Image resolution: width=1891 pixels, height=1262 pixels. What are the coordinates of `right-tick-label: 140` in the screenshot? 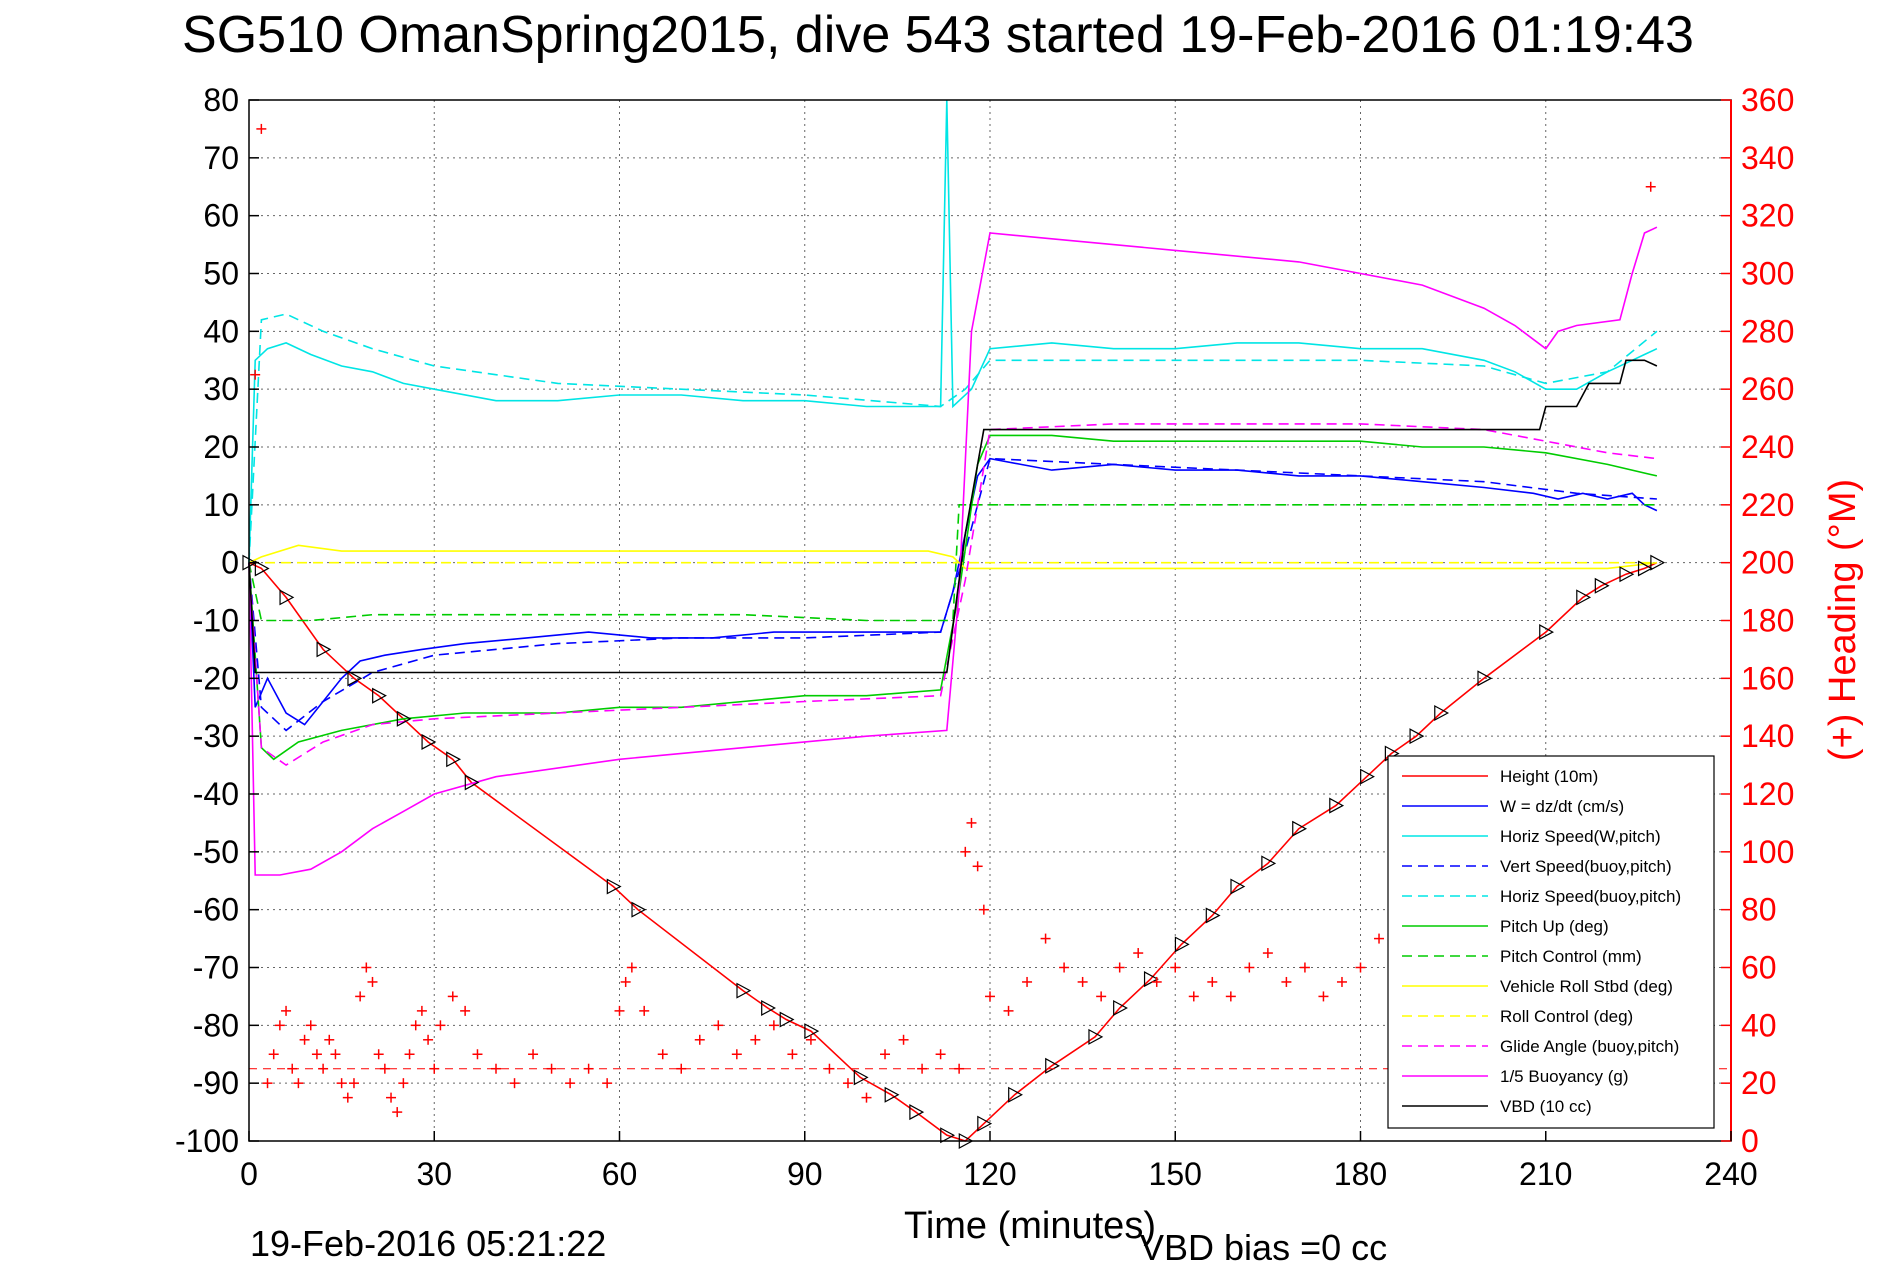 It's located at (1767, 736).